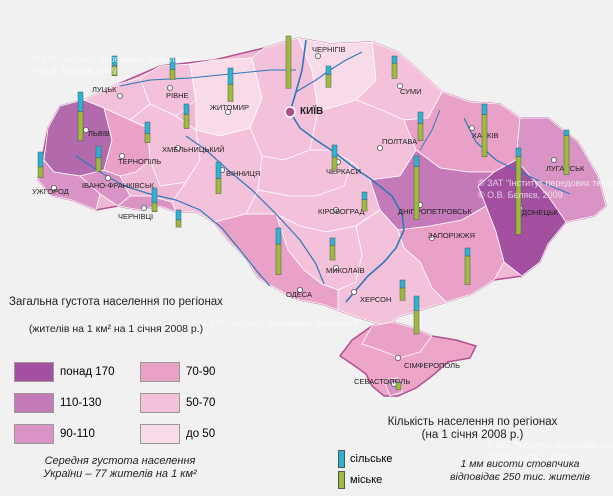 This screenshot has width=613, height=496. What do you see at coordinates (299, 289) in the screenshot?
I see `city-marker-одеса` at bounding box center [299, 289].